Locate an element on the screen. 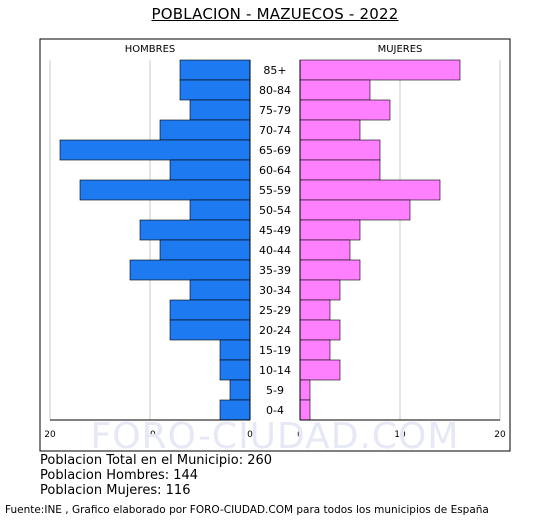  age-label-25-29: 25-29 is located at coordinates (275, 310).